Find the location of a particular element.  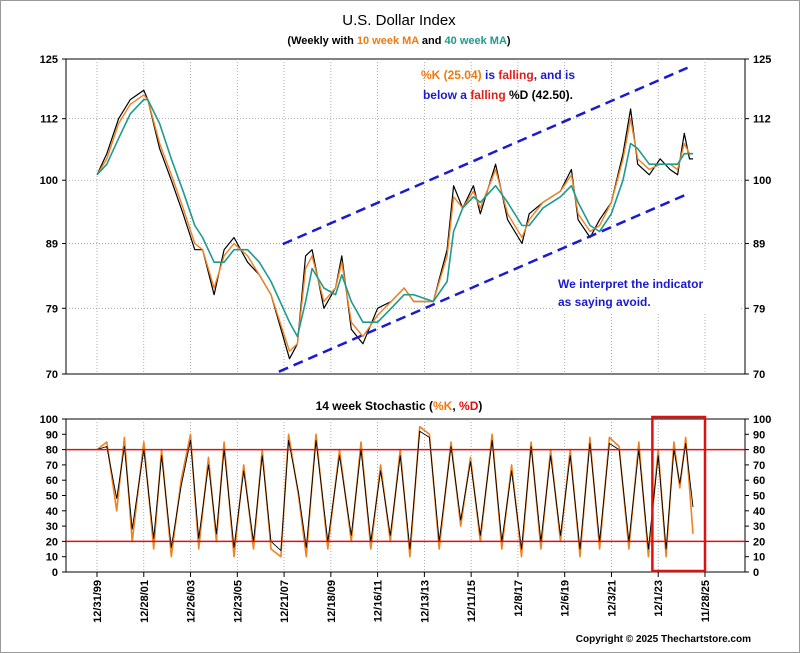

stochastic-tick-label-right: 30 is located at coordinates (759, 527).